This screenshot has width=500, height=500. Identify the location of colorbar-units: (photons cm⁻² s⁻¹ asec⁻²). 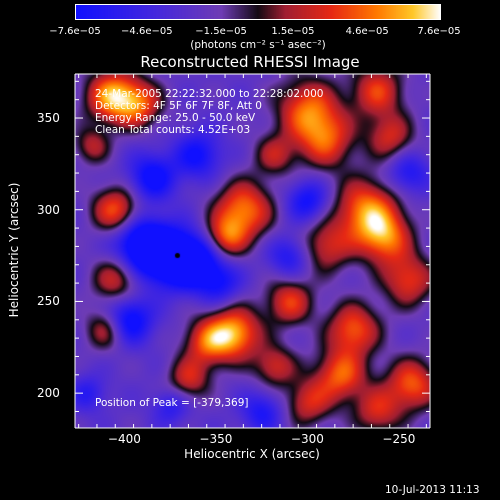
(258, 45).